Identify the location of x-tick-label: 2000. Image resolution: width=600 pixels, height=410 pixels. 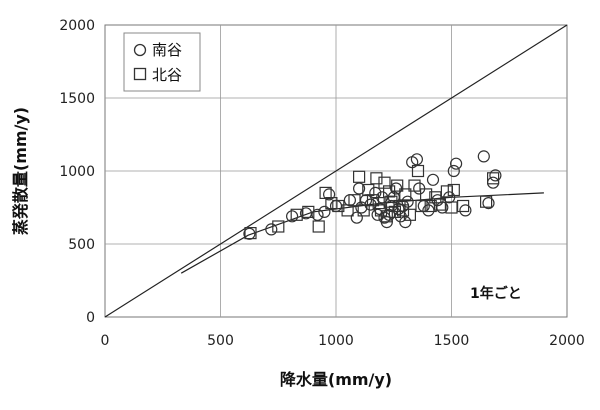
(567, 341).